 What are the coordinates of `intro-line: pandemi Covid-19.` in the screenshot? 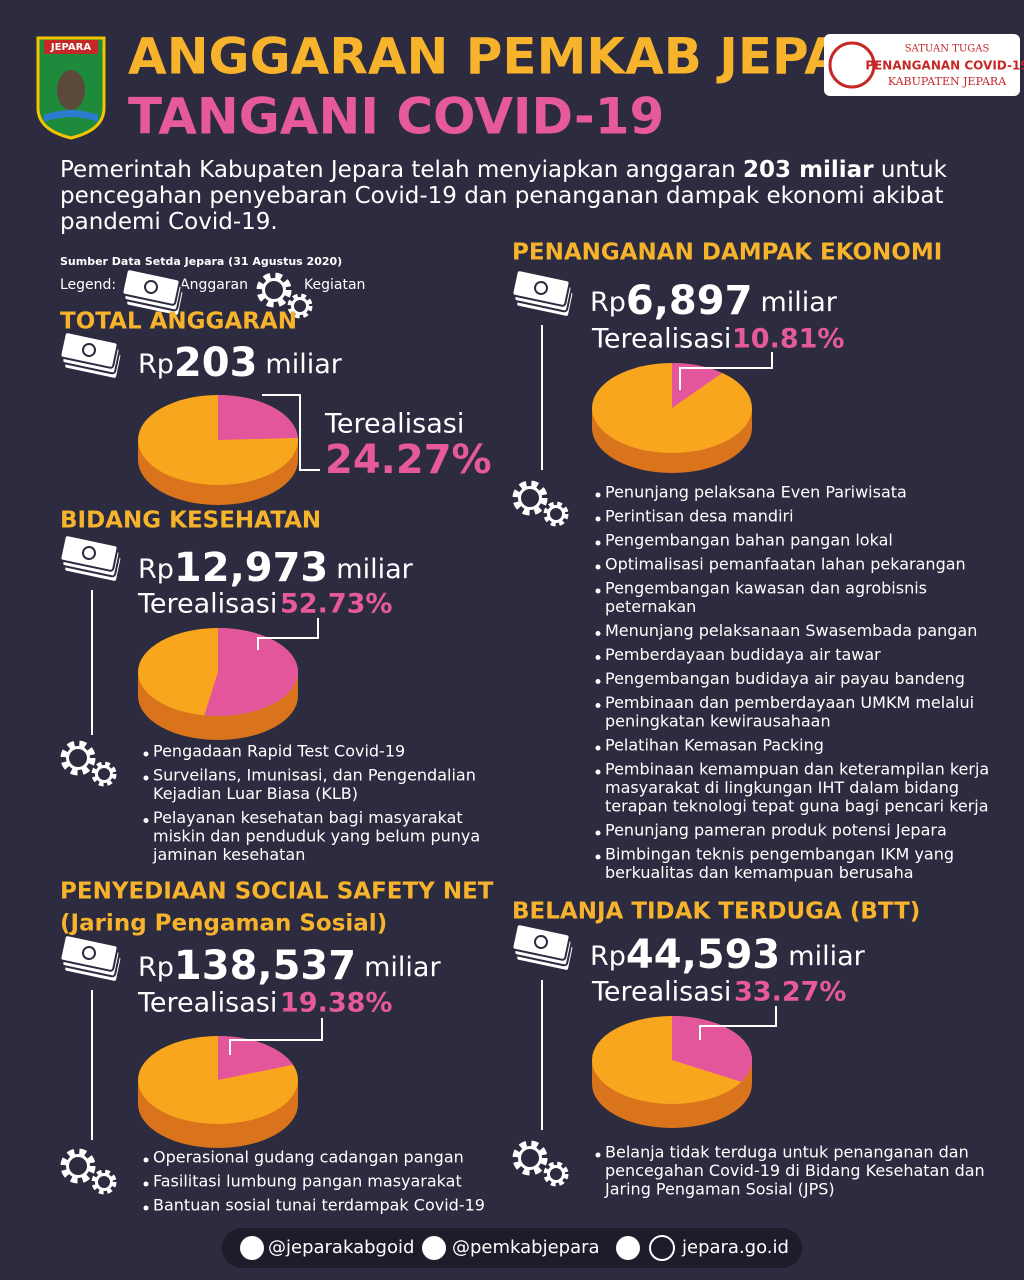 It's located at (169, 222).